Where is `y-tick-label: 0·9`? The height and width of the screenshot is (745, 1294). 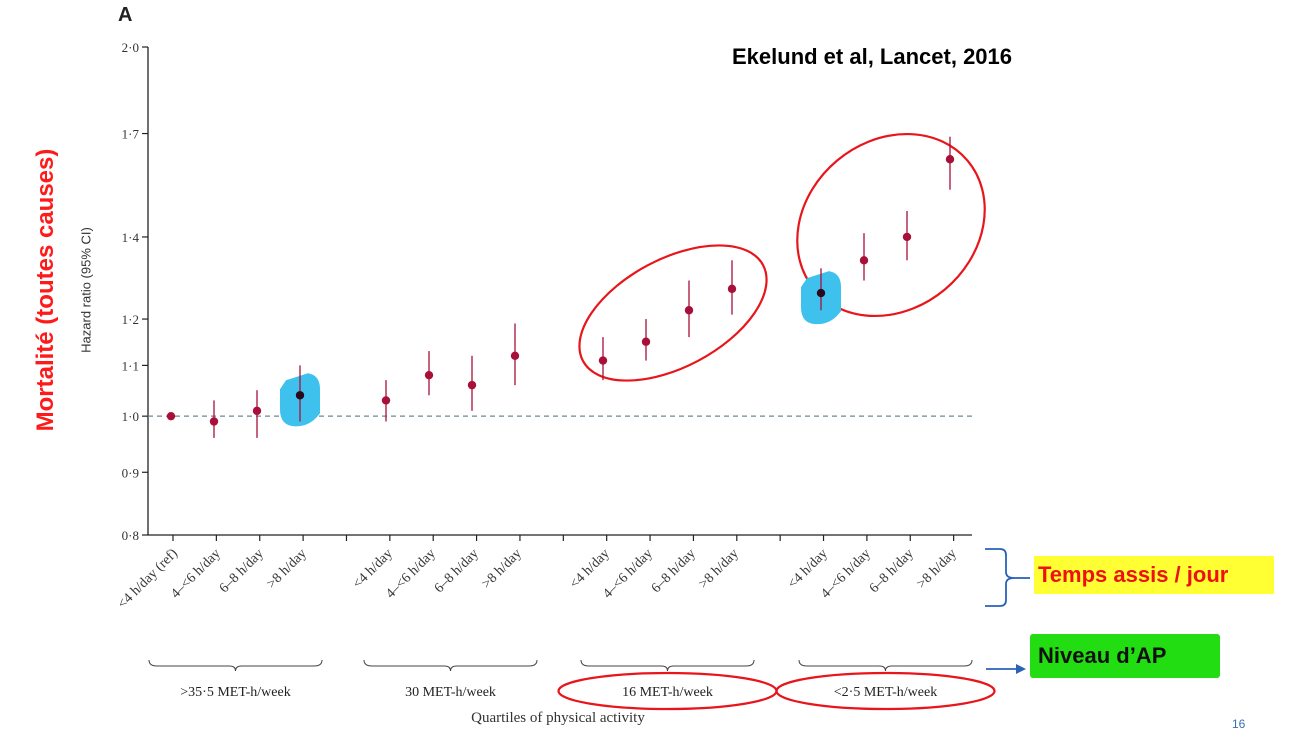 y-tick-label: 0·9 is located at coordinates (130, 472).